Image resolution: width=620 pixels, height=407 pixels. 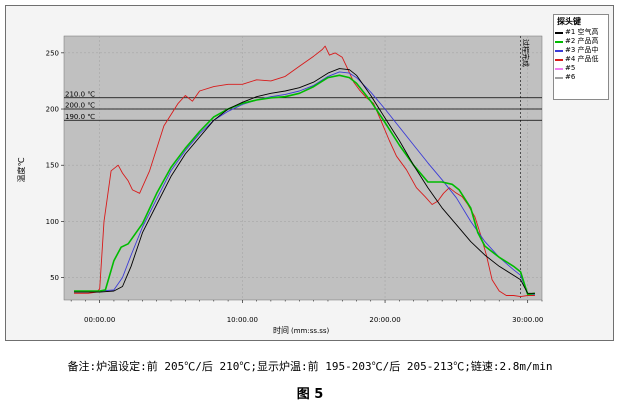 I want to click on legend: 探头键 #1 空气高 #2 产品高 #3 产品中 #4 产品低 #5 #6, so click(x=581, y=57).